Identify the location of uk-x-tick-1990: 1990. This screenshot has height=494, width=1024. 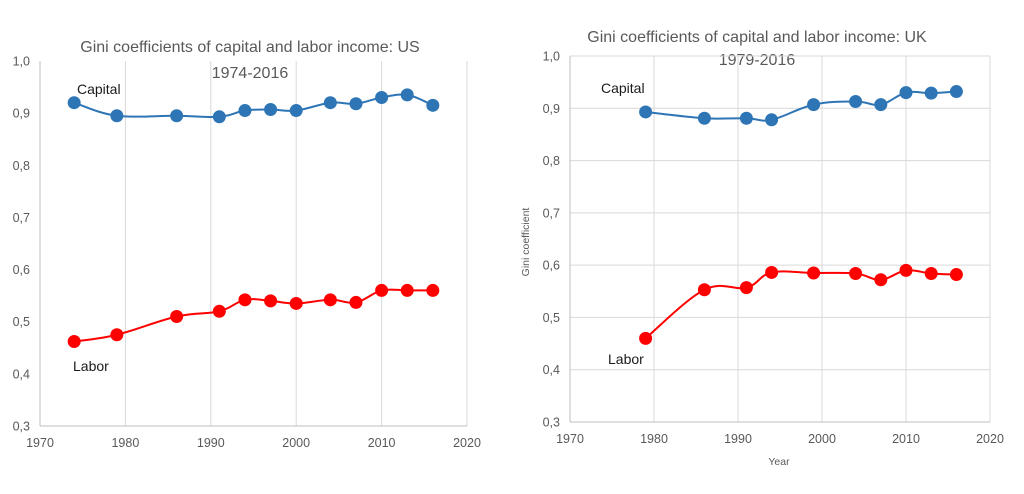
(738, 439).